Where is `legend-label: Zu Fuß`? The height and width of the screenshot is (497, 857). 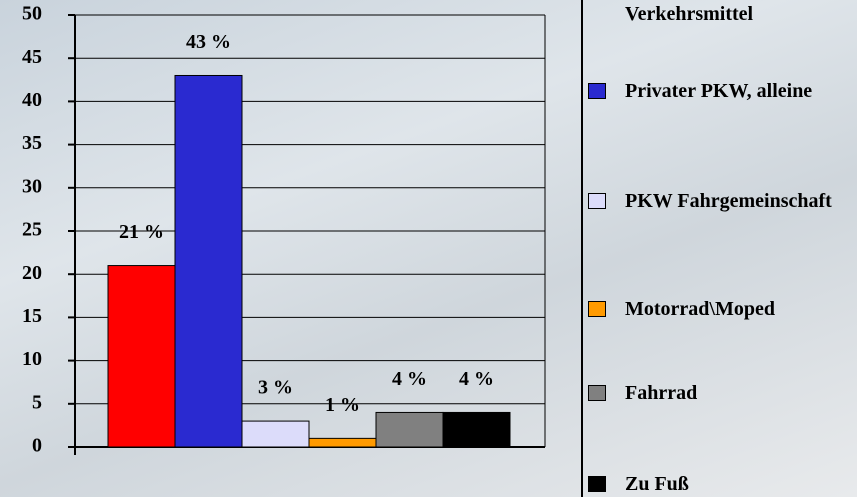 legend-label: Zu Fuß is located at coordinates (657, 484).